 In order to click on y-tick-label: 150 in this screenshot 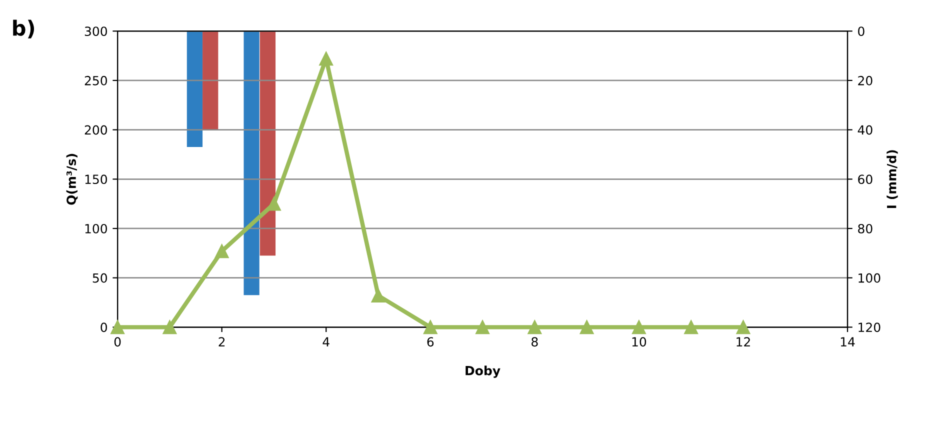, I will do `click(96, 179)`.